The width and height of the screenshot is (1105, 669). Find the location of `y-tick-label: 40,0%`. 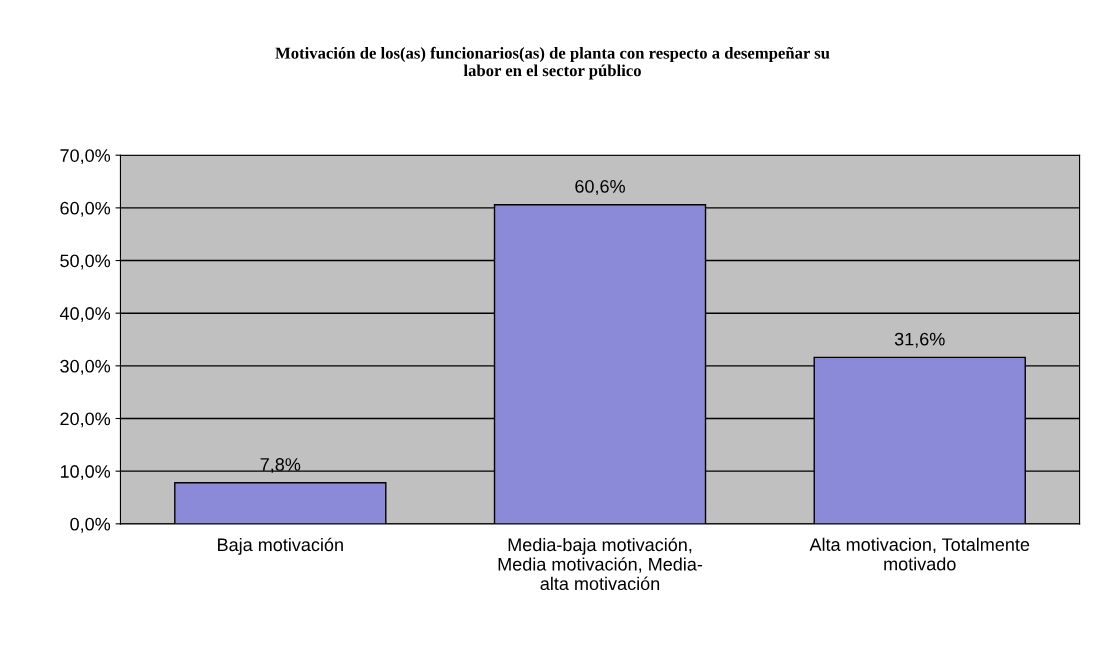

y-tick-label: 40,0% is located at coordinates (85, 315).